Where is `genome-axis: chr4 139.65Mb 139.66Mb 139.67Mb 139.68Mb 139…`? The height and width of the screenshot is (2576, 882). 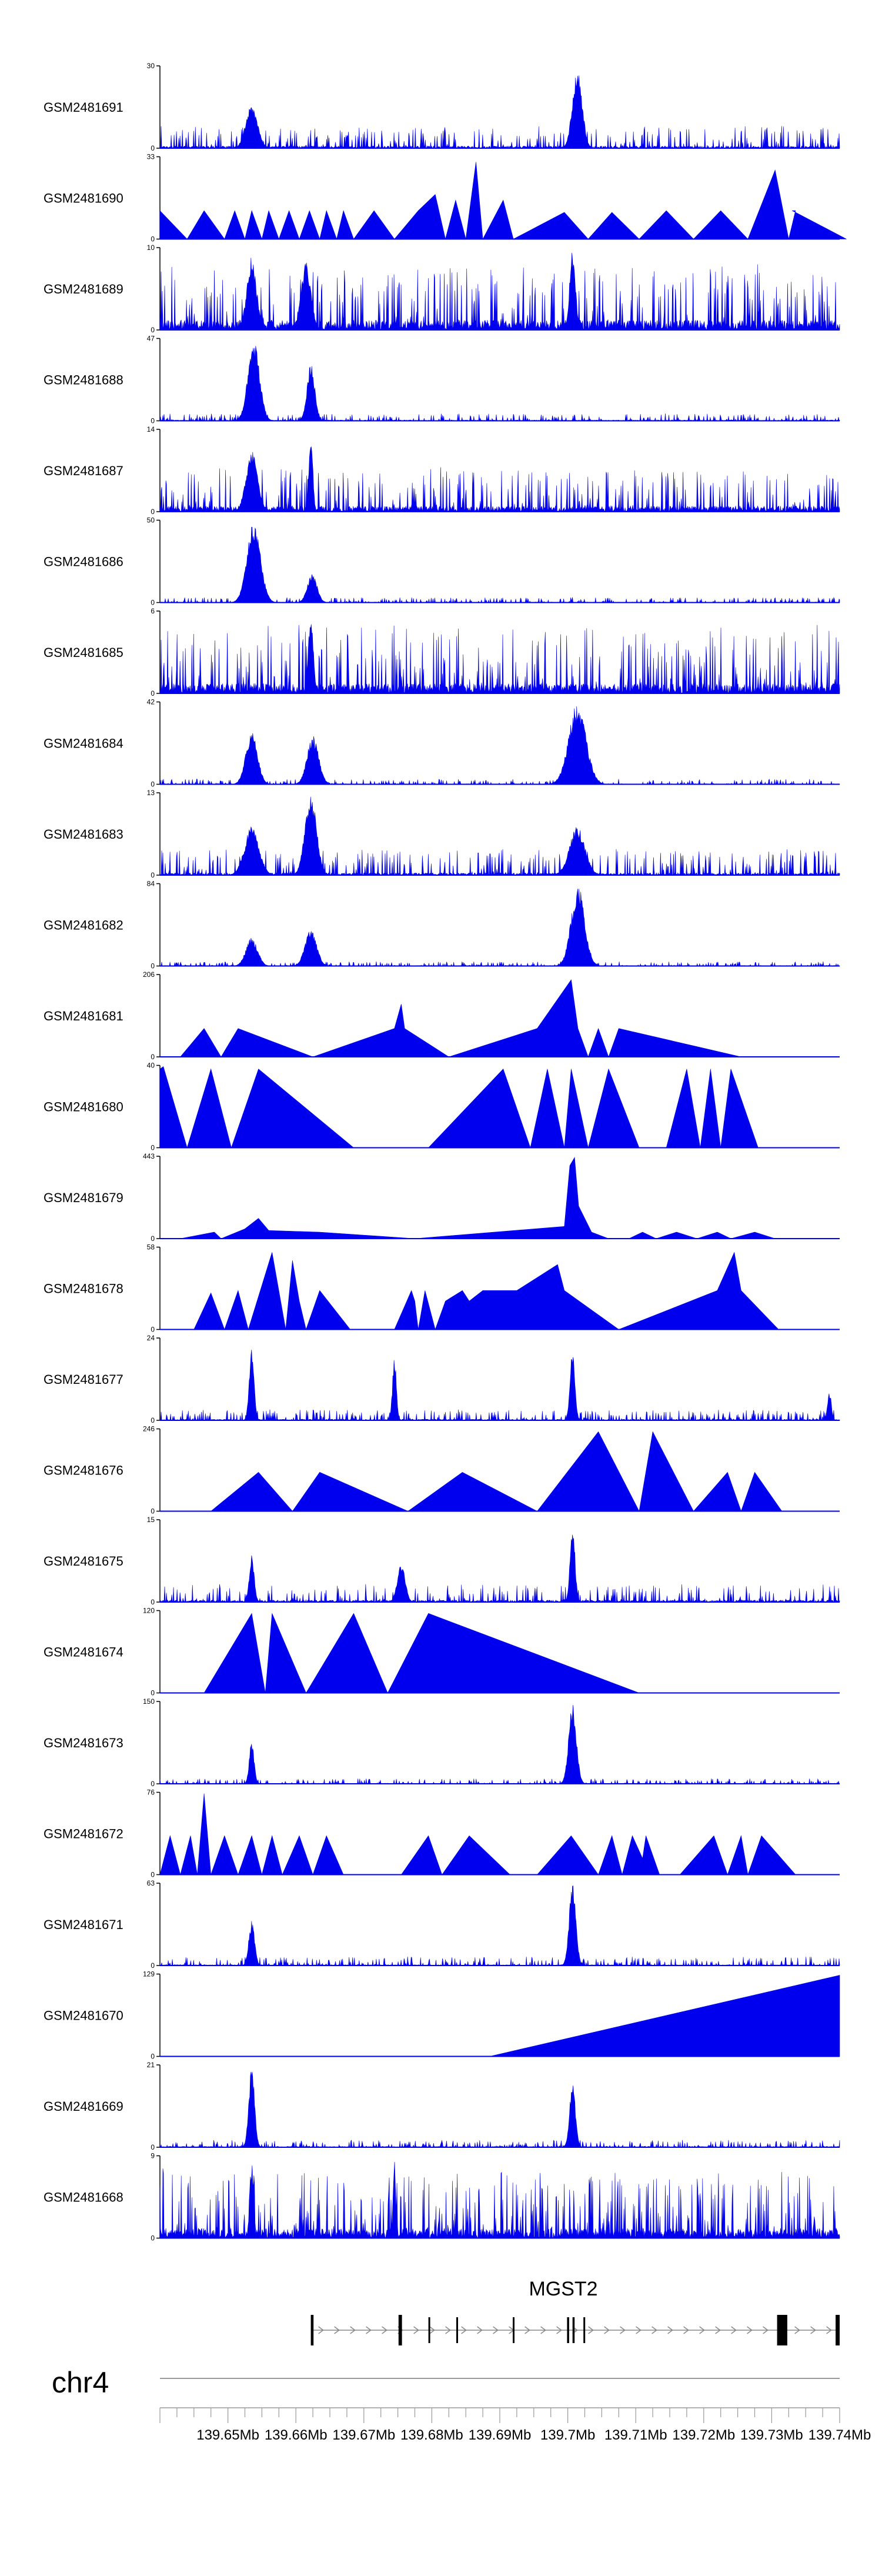 genome-axis: chr4 139.65Mb 139.66Mb 139.67Mb 139.68Mb 139… is located at coordinates (461, 2404).